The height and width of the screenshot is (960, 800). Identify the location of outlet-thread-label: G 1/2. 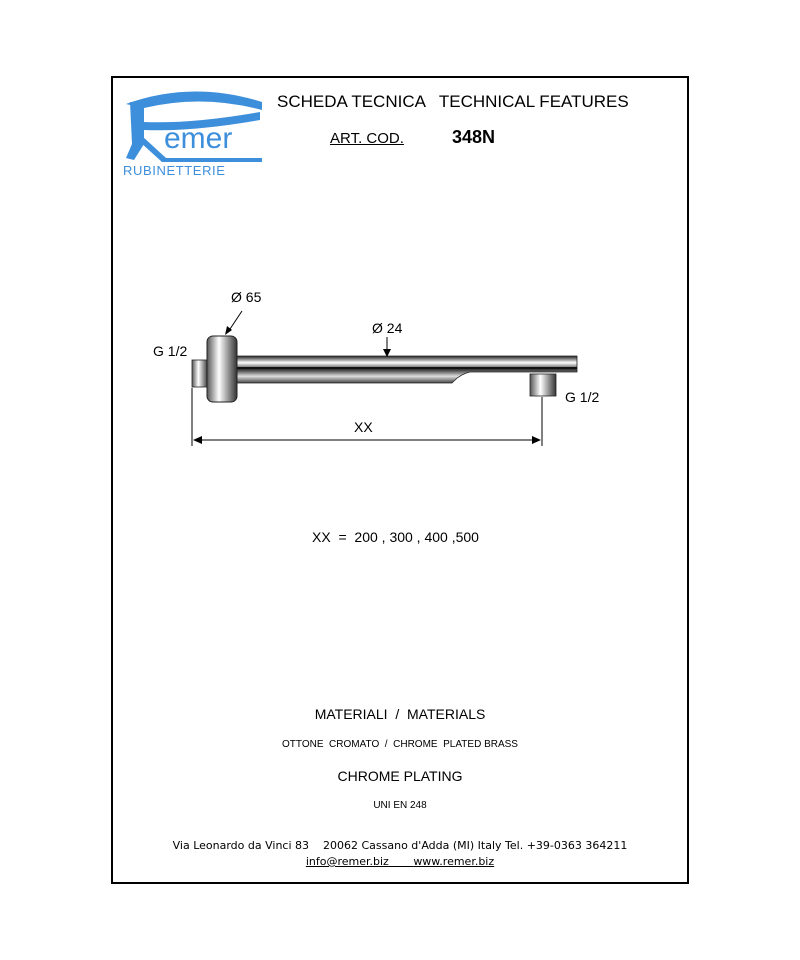
(582, 397).